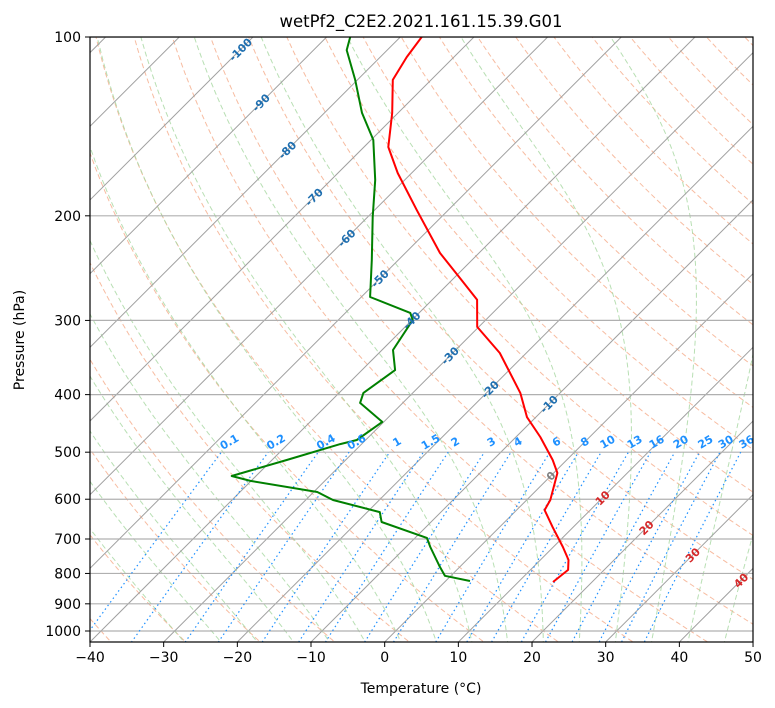  Describe the element at coordinates (67, 540) in the screenshot. I see `y-tick-label: 700` at that location.